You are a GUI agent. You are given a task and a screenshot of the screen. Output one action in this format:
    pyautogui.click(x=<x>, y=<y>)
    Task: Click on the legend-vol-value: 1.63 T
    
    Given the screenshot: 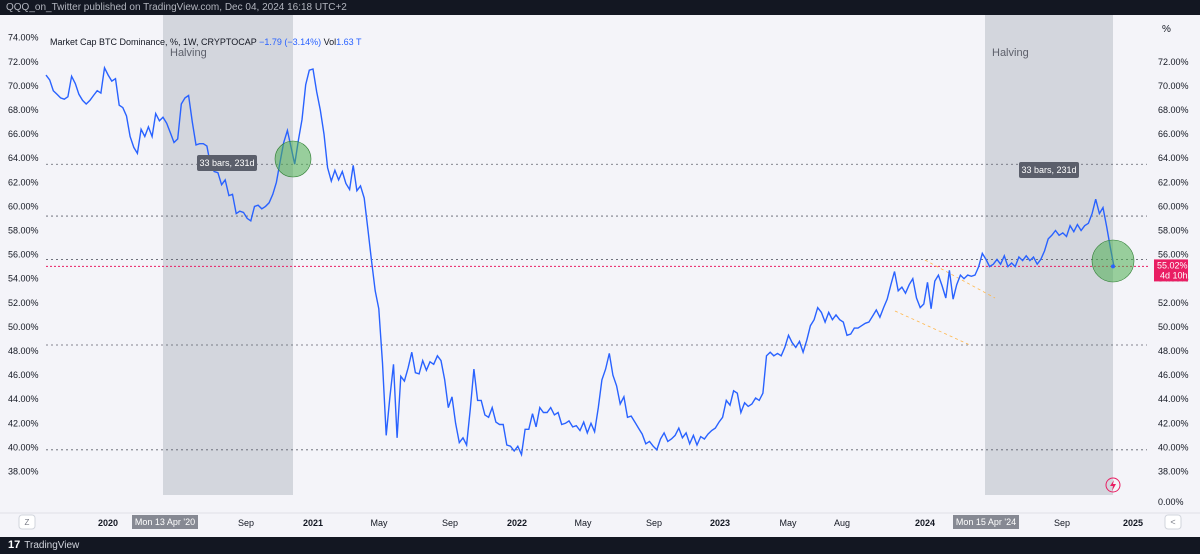 What is the action you would take?
    pyautogui.click(x=349, y=42)
    